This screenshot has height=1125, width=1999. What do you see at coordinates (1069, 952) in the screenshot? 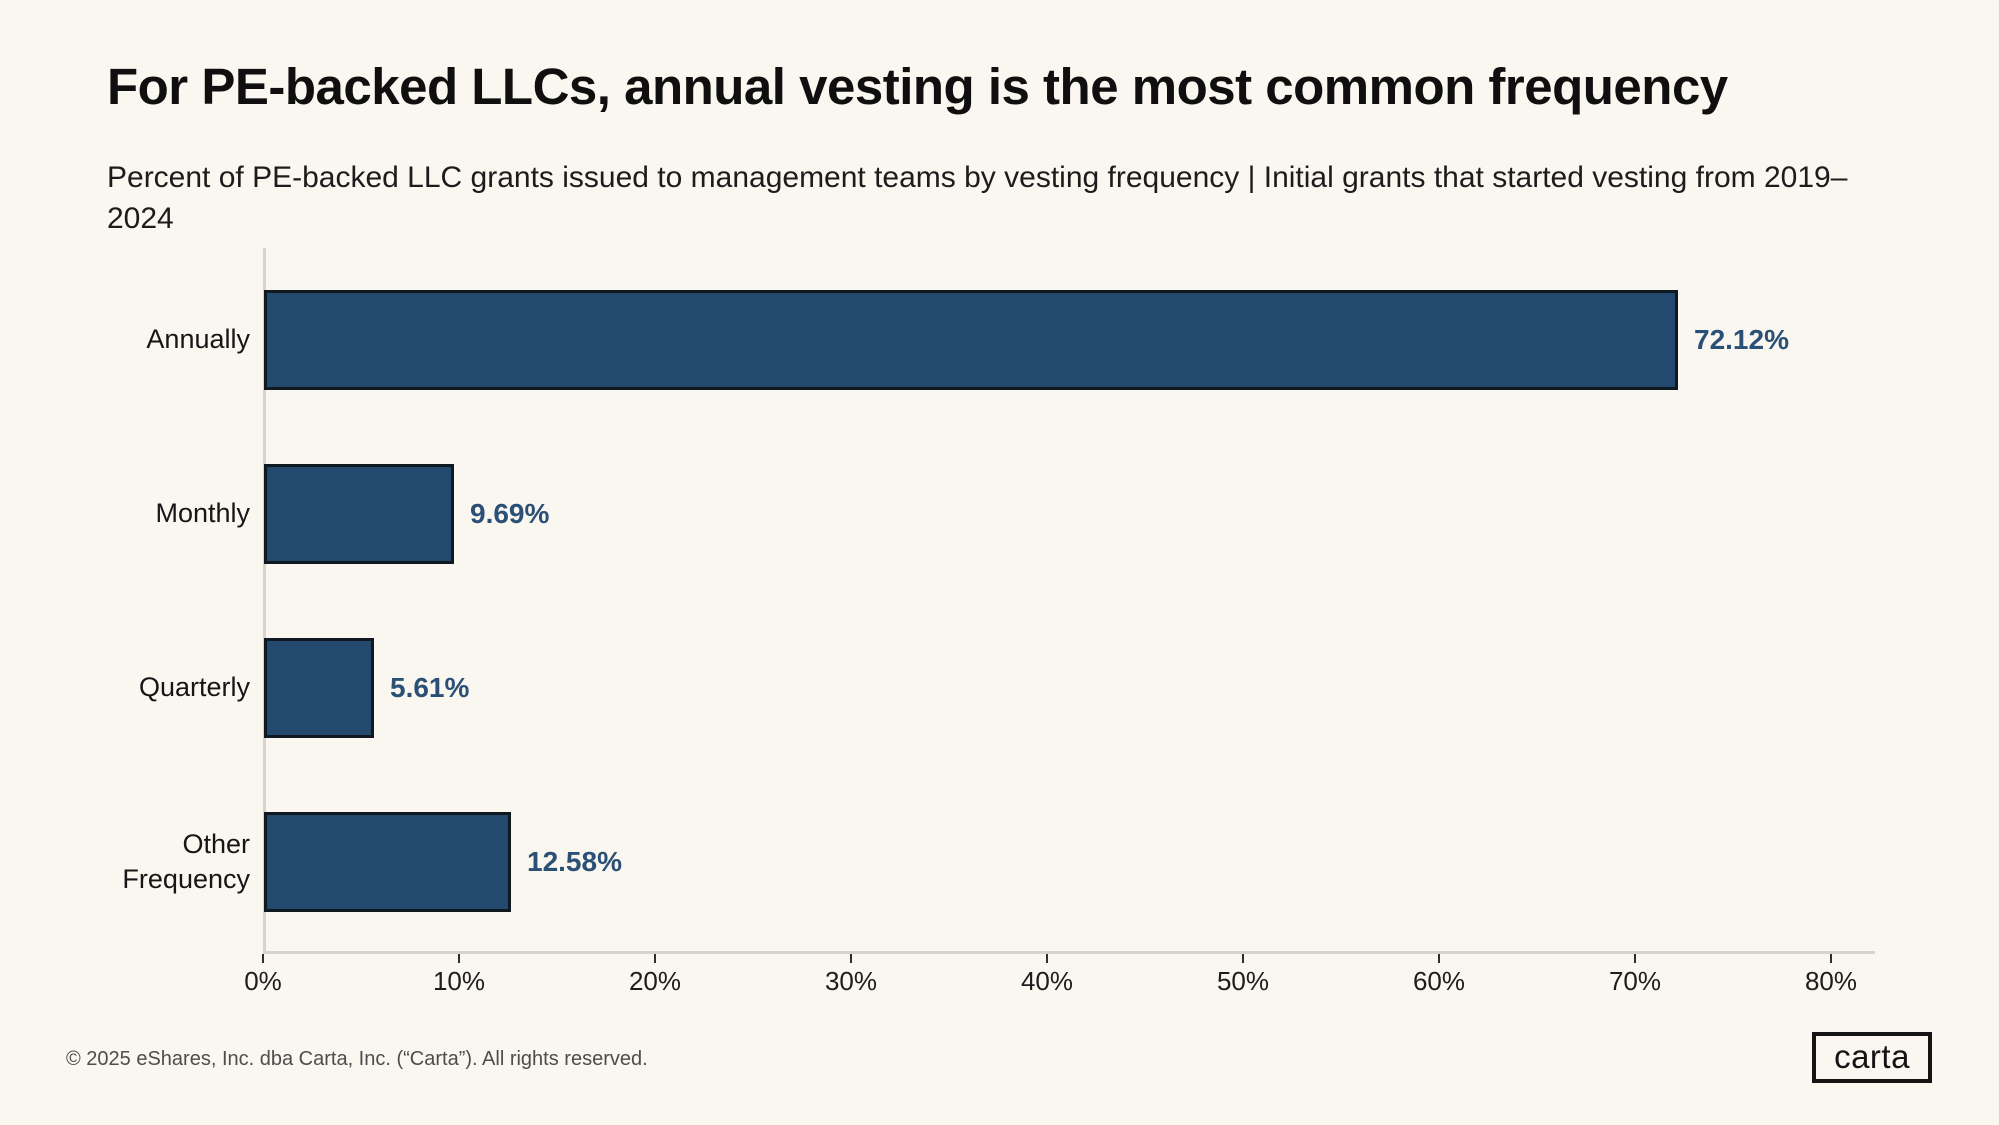
I see `x-axis-line` at bounding box center [1069, 952].